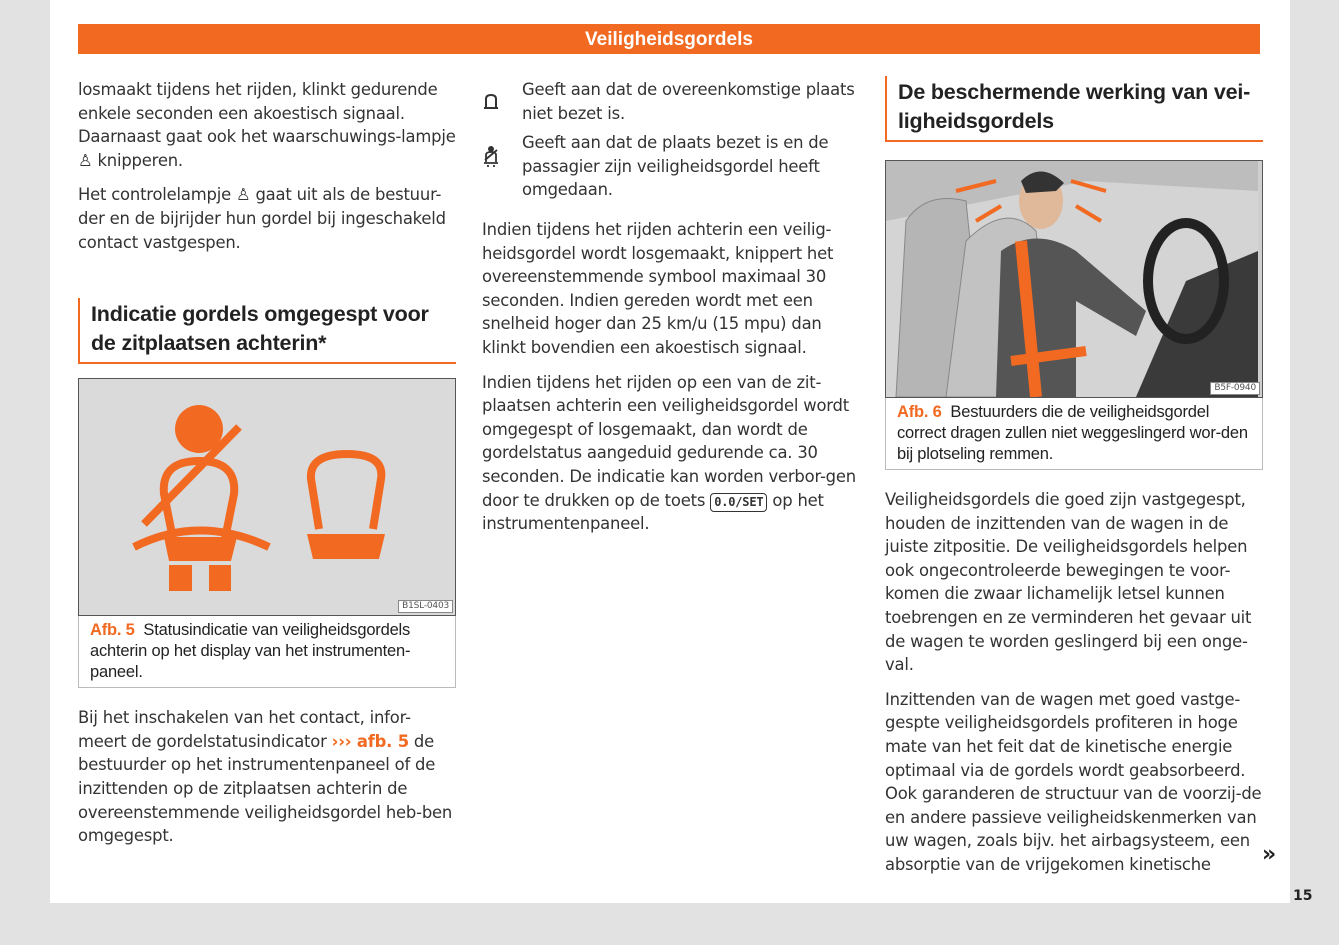 This screenshot has height=945, width=1339. Describe the element at coordinates (502, 166) in the screenshot. I see `seat-belted-icon` at that location.